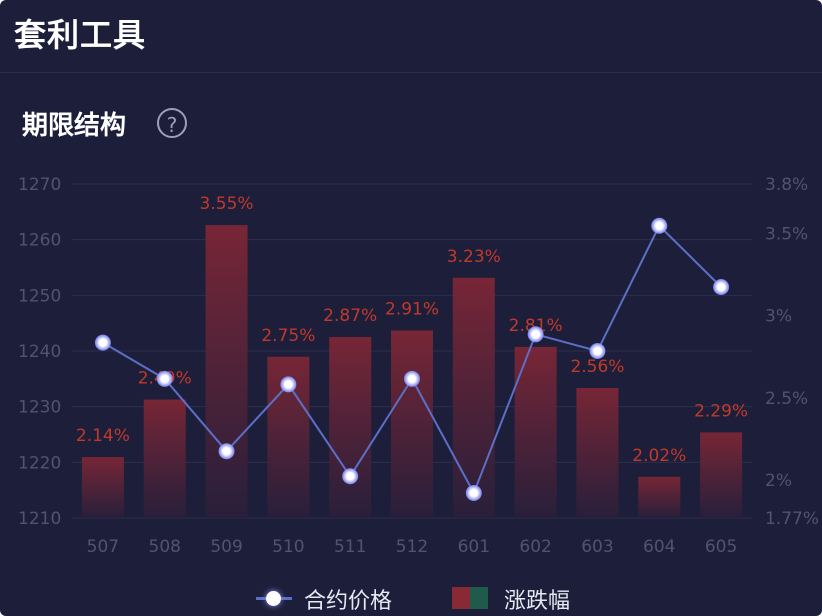  I want to click on bar-label: 2.91%, so click(412, 309).